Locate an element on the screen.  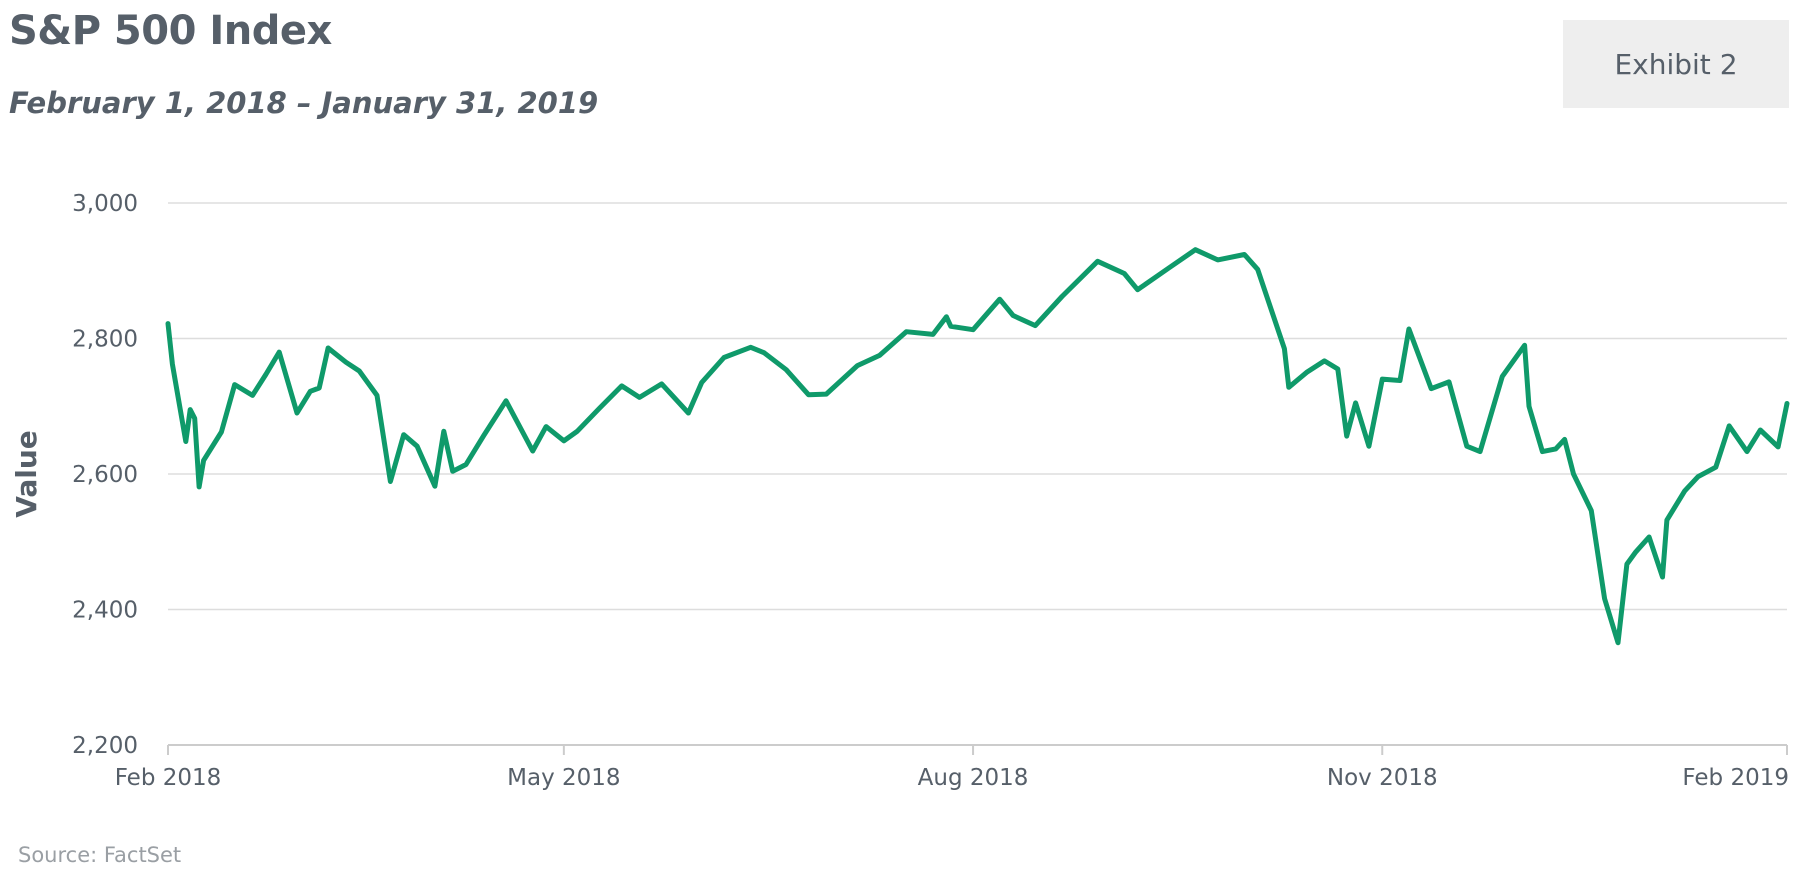
exhibit-badge: Exhibit 2 is located at coordinates (1676, 64).